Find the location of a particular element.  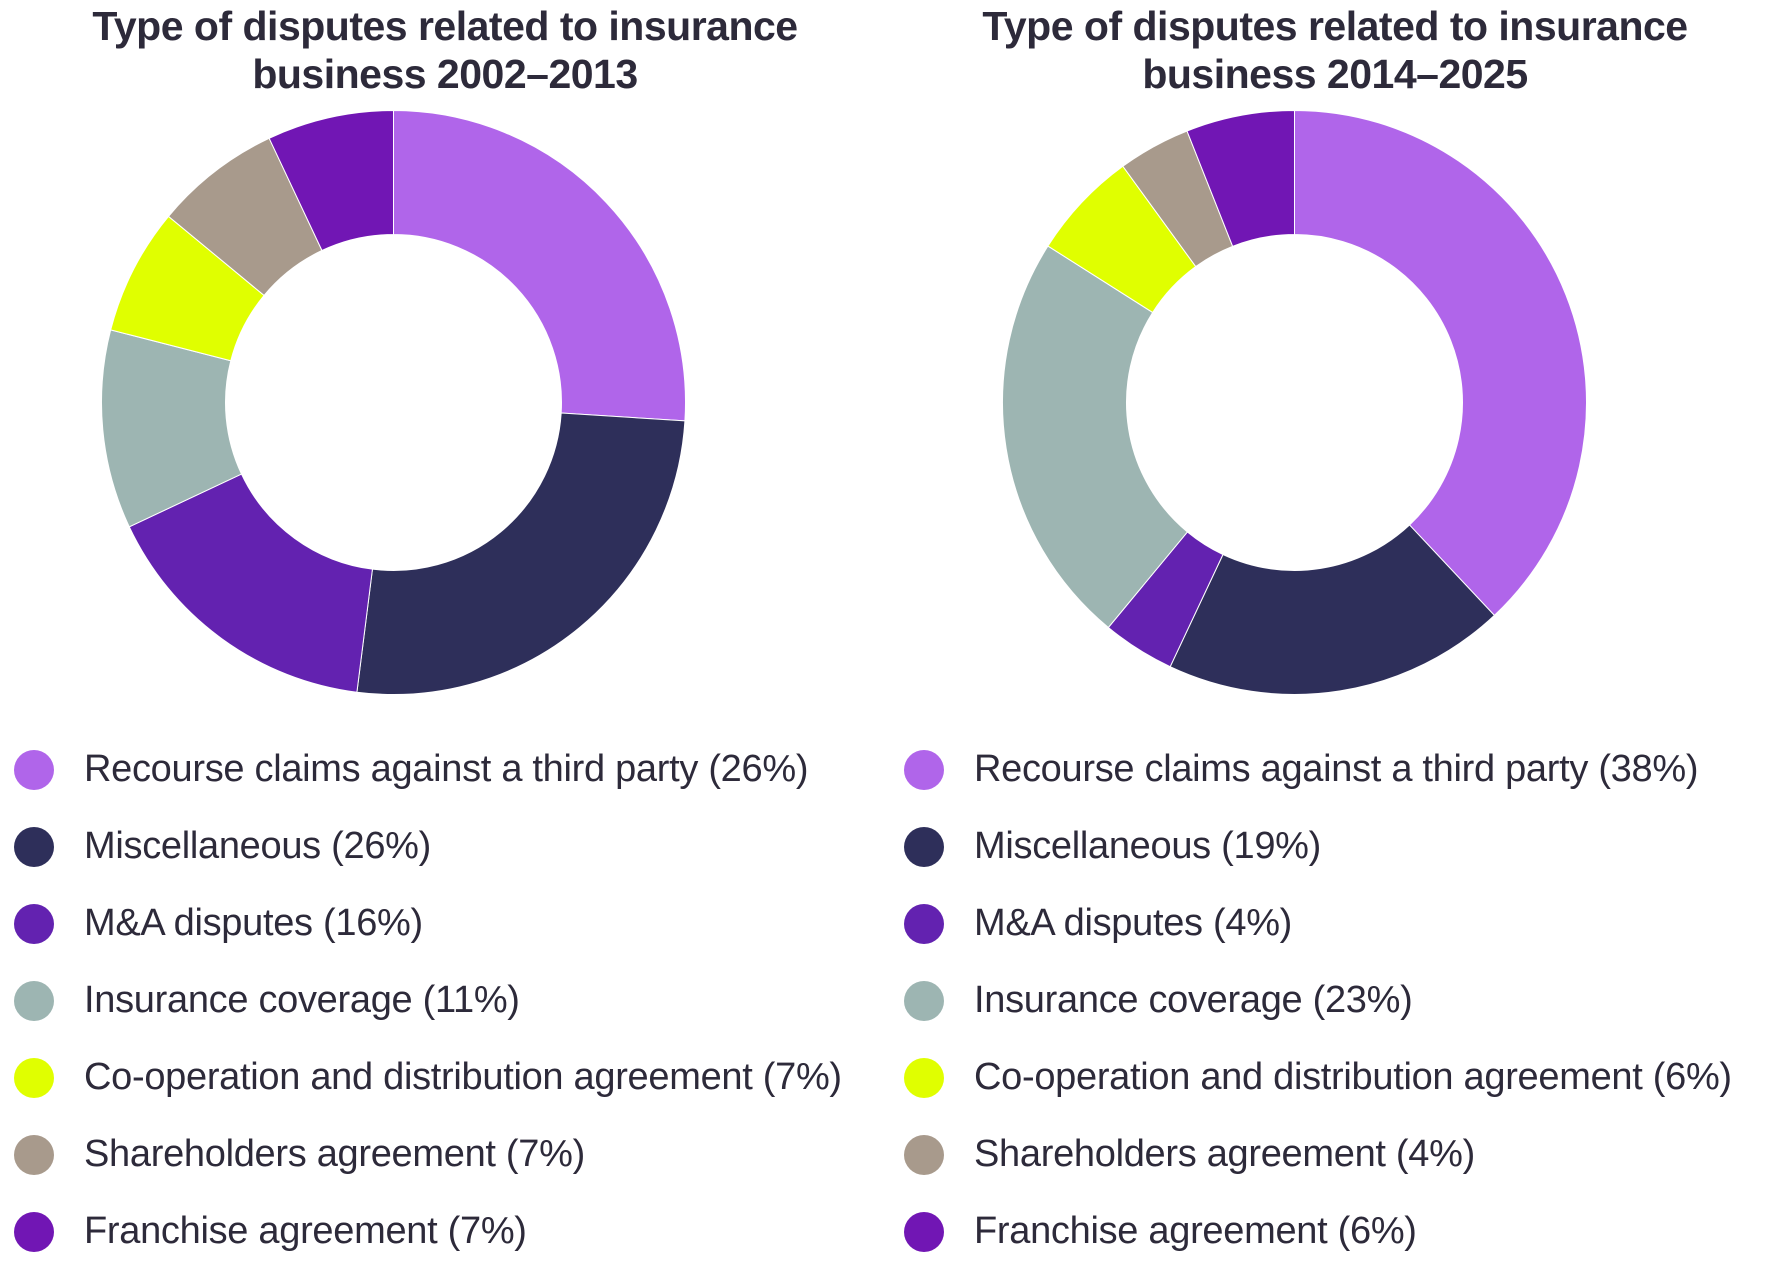

legend-label: Miscellaneous (26%) is located at coordinates (258, 846).